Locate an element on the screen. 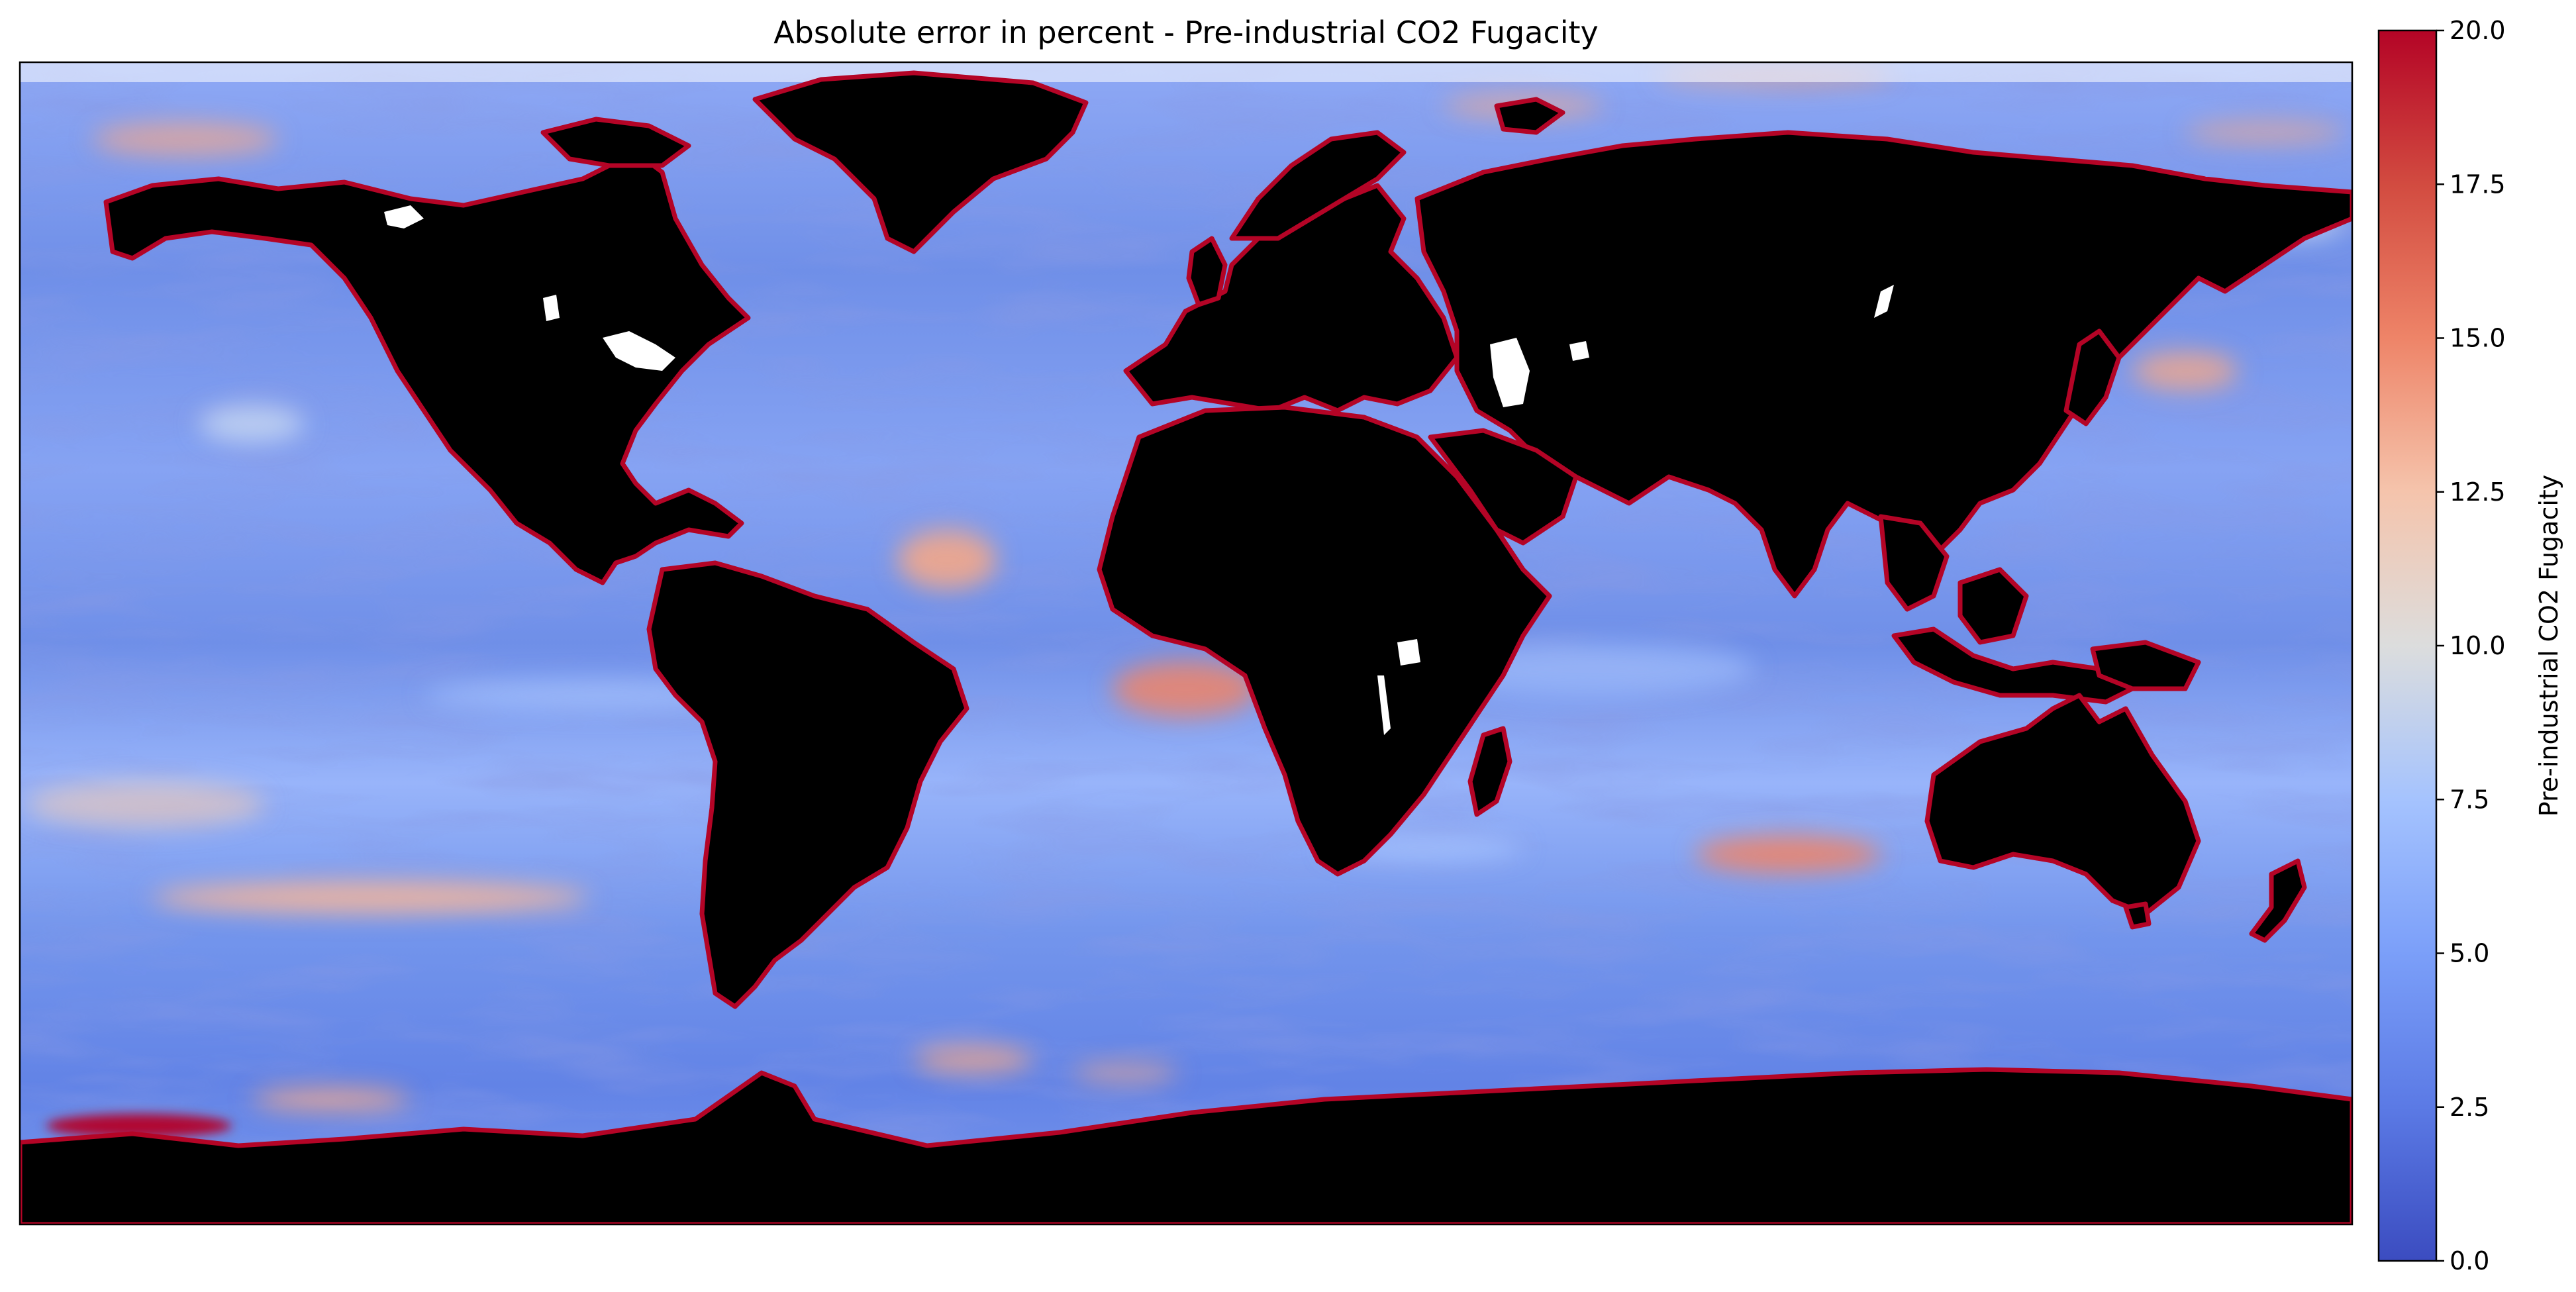 The height and width of the screenshot is (1292, 2576). land-asia is located at coordinates (1883, 365).